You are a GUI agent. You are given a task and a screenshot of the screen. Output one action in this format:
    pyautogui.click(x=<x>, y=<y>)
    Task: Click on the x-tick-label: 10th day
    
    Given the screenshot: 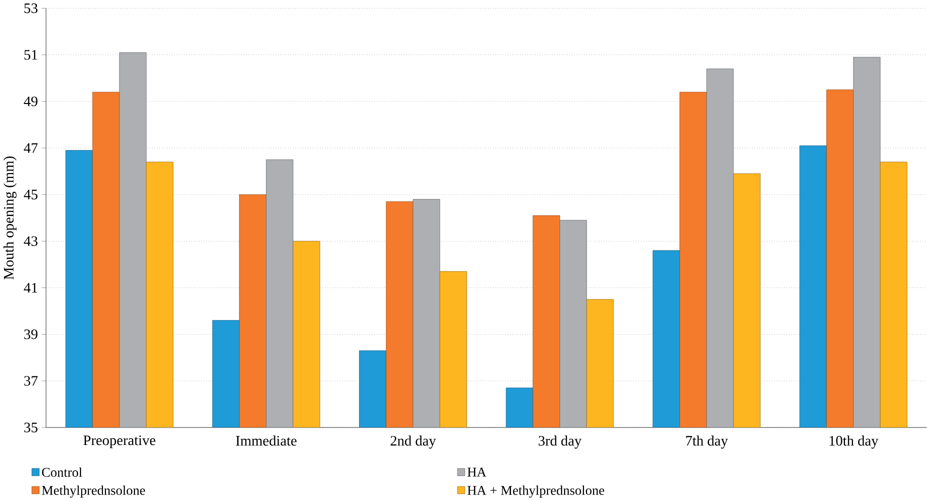 What is the action you would take?
    pyautogui.click(x=854, y=441)
    